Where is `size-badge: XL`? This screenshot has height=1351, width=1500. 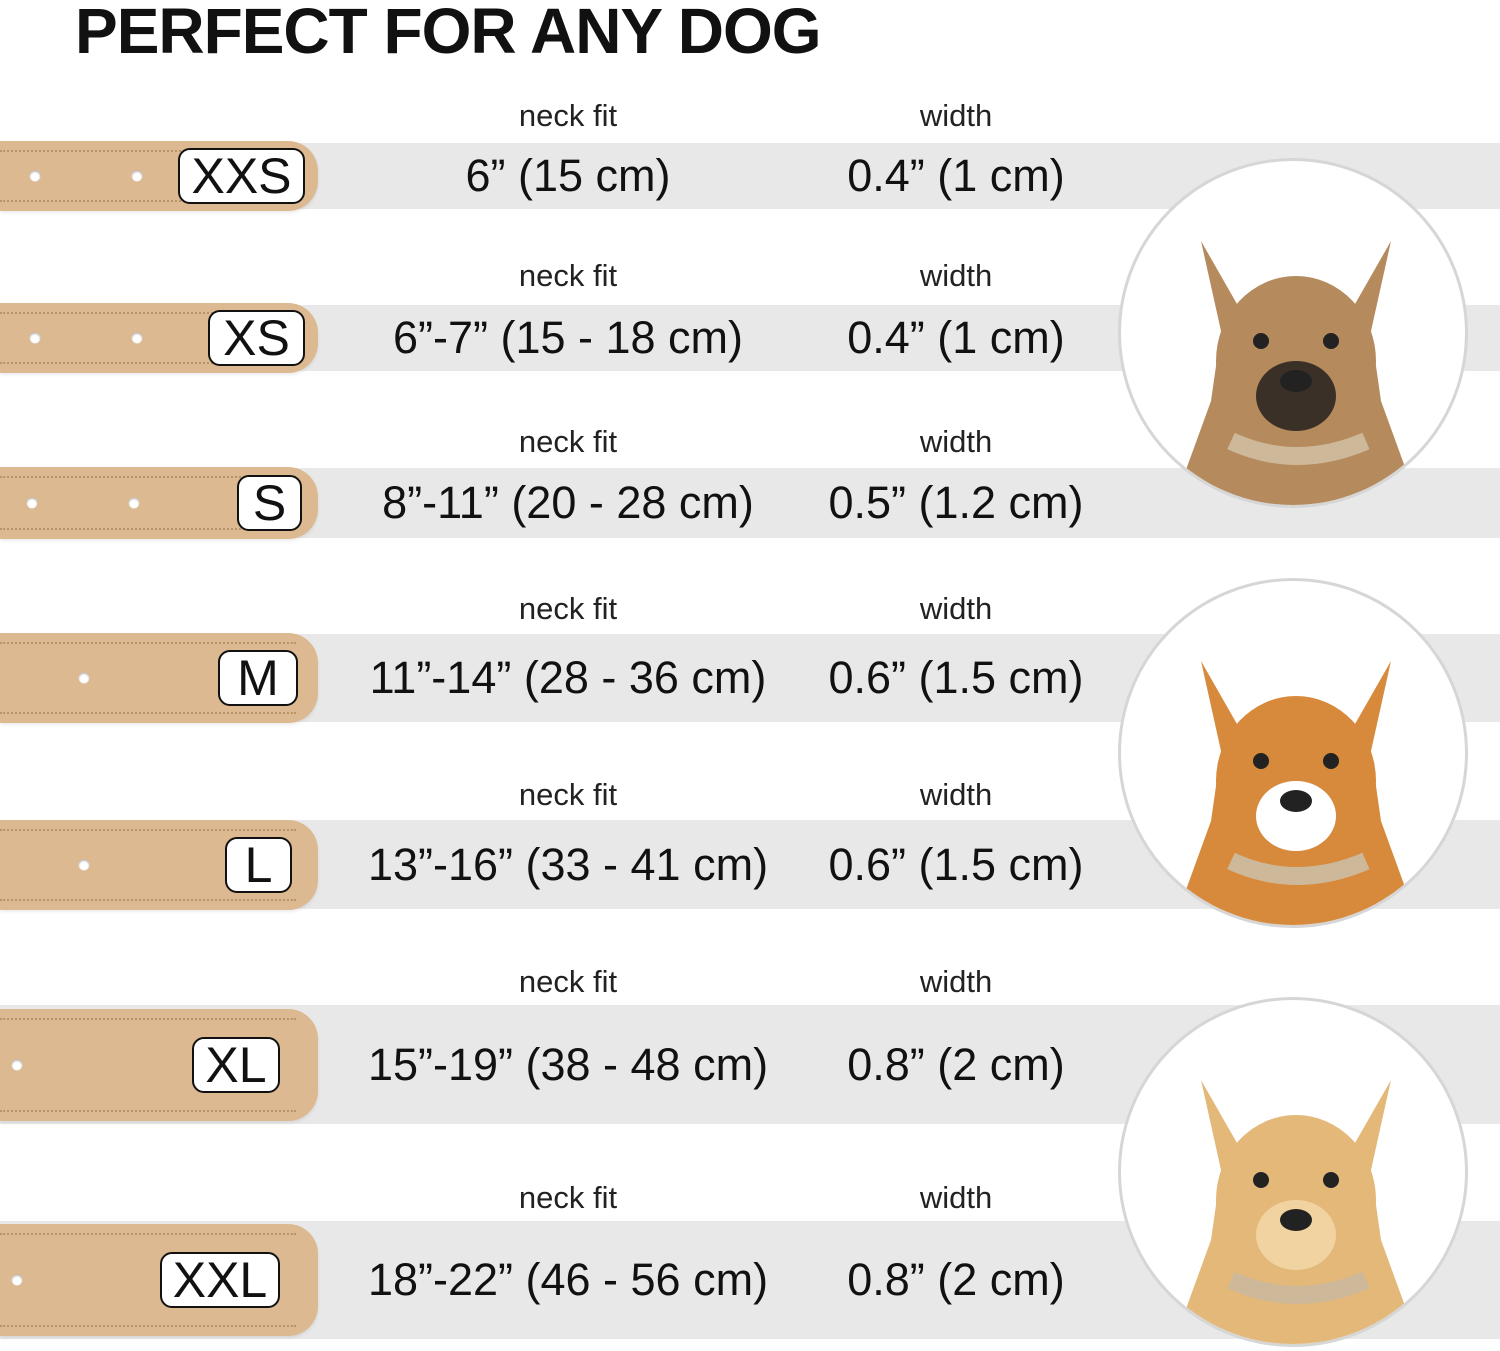
size-badge: XL is located at coordinates (236, 1064).